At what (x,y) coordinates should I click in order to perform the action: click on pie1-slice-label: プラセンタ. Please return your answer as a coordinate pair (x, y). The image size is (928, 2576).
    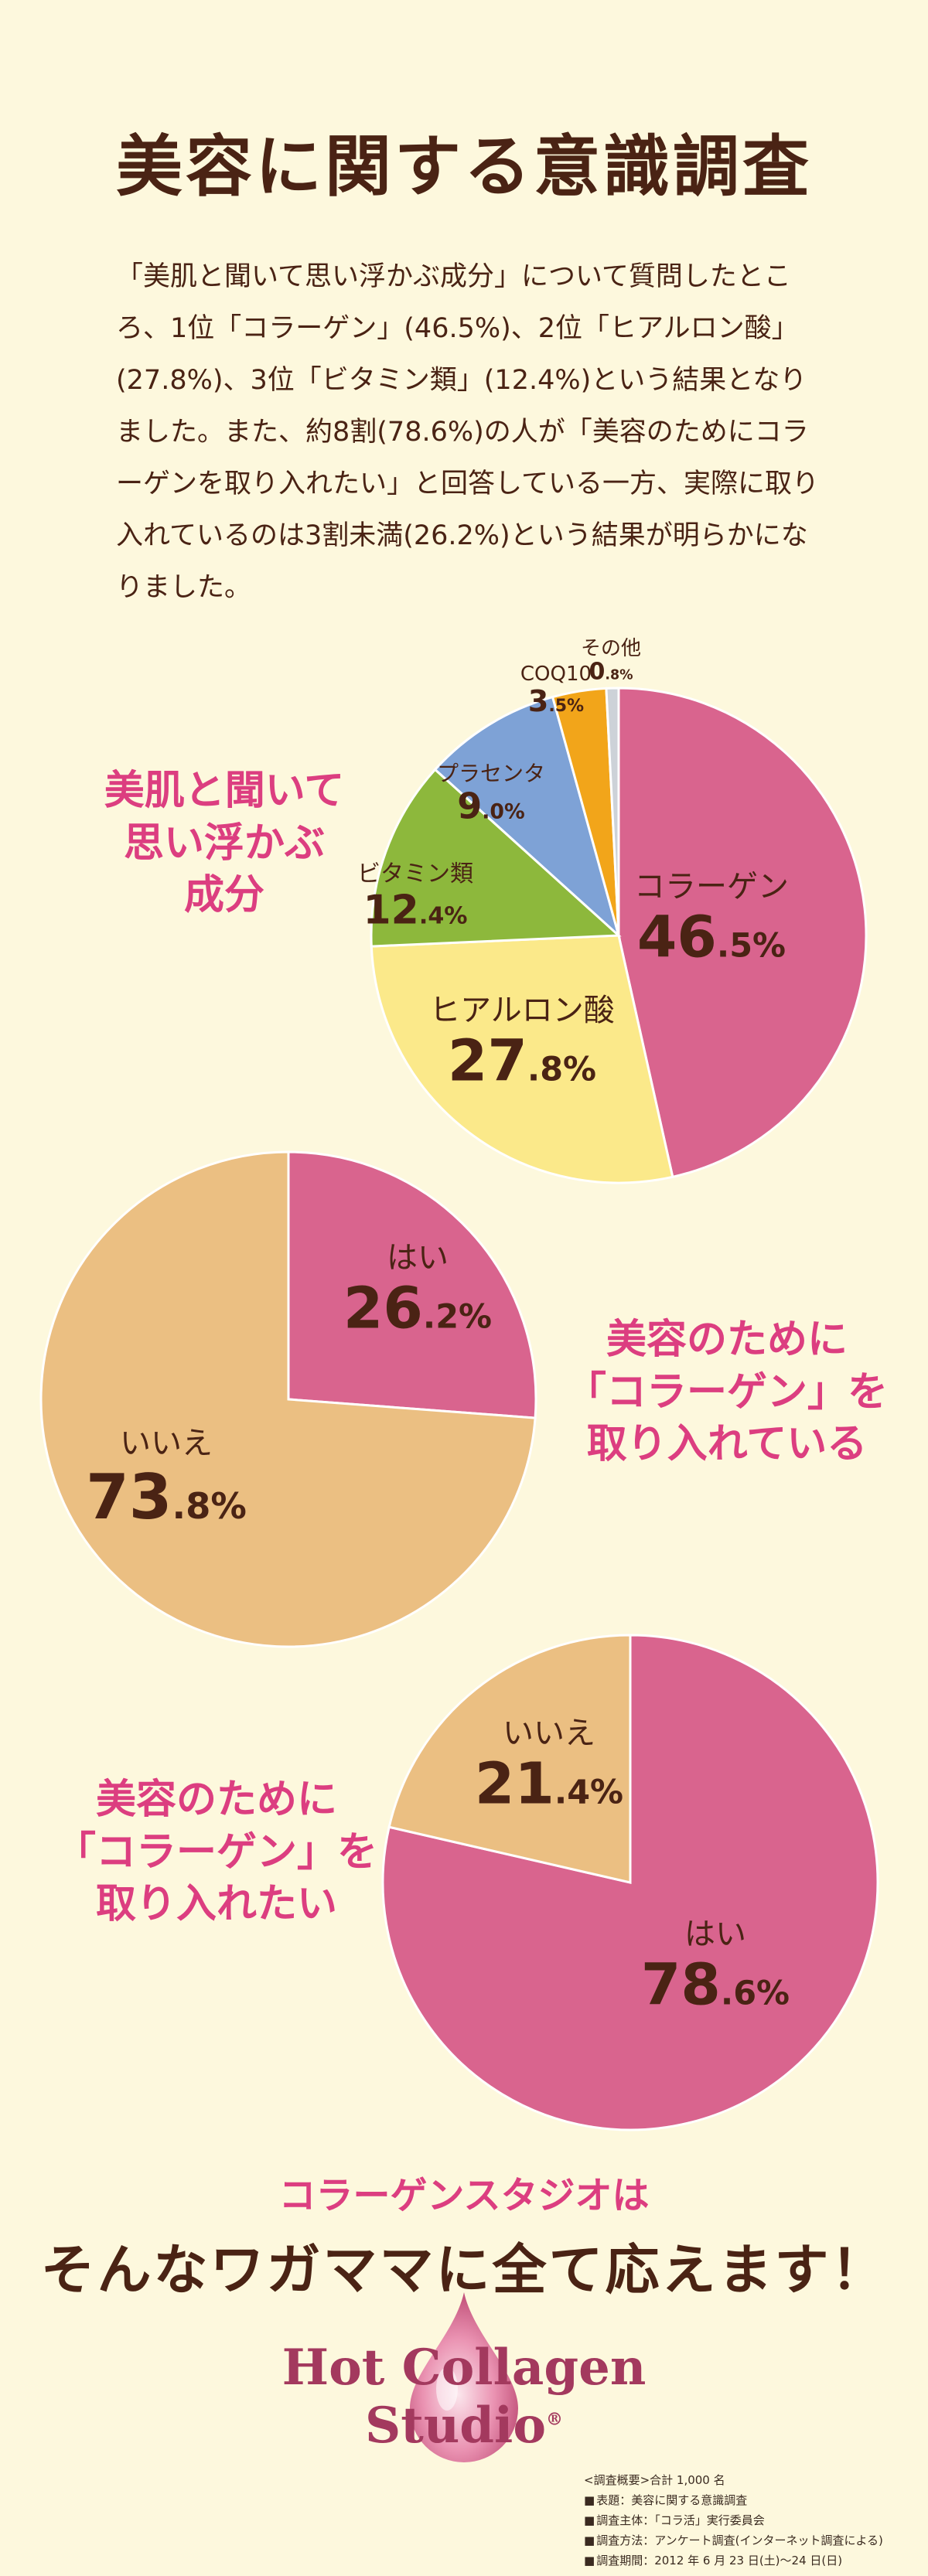
    Looking at the image, I should click on (491, 773).